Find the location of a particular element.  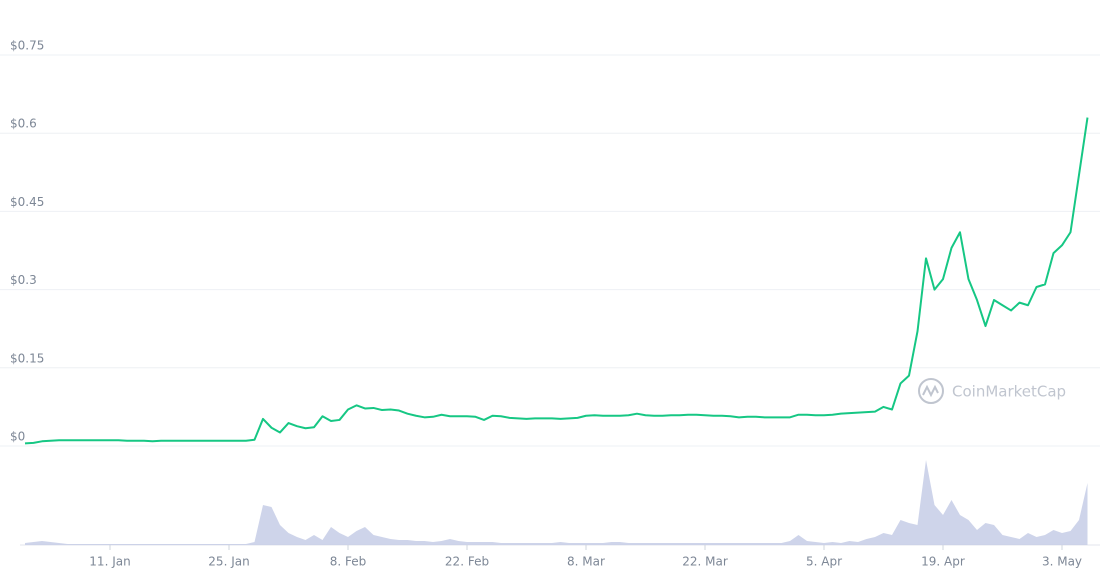

x-tick-label: 25. Jan is located at coordinates (228, 562).